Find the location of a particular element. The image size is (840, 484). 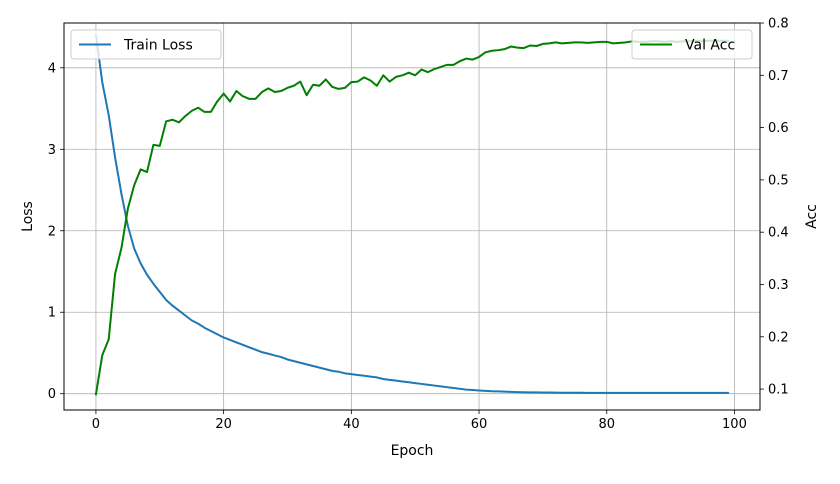

legend-label-val-acc: Val Acc is located at coordinates (710, 46).